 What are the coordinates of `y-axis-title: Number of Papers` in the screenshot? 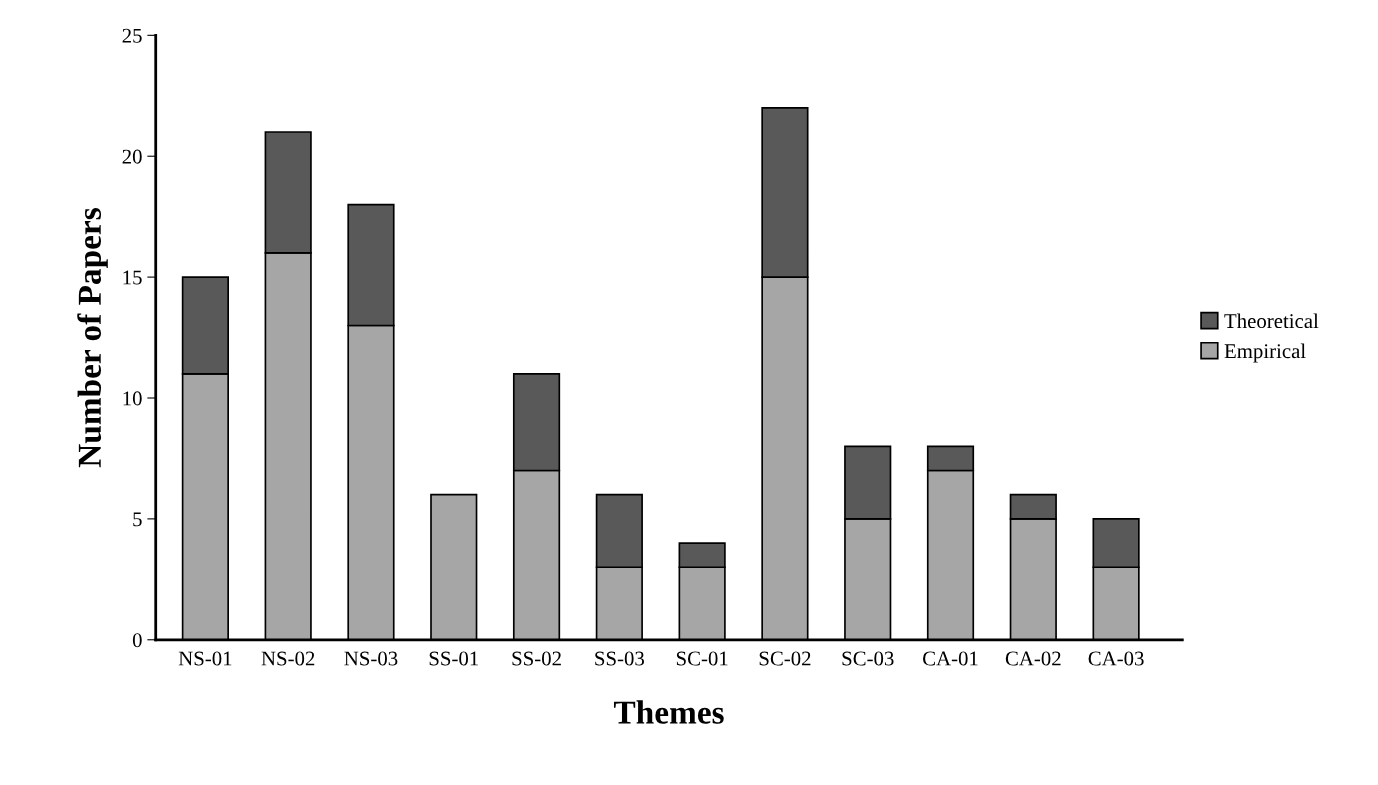 It's located at (92, 338).